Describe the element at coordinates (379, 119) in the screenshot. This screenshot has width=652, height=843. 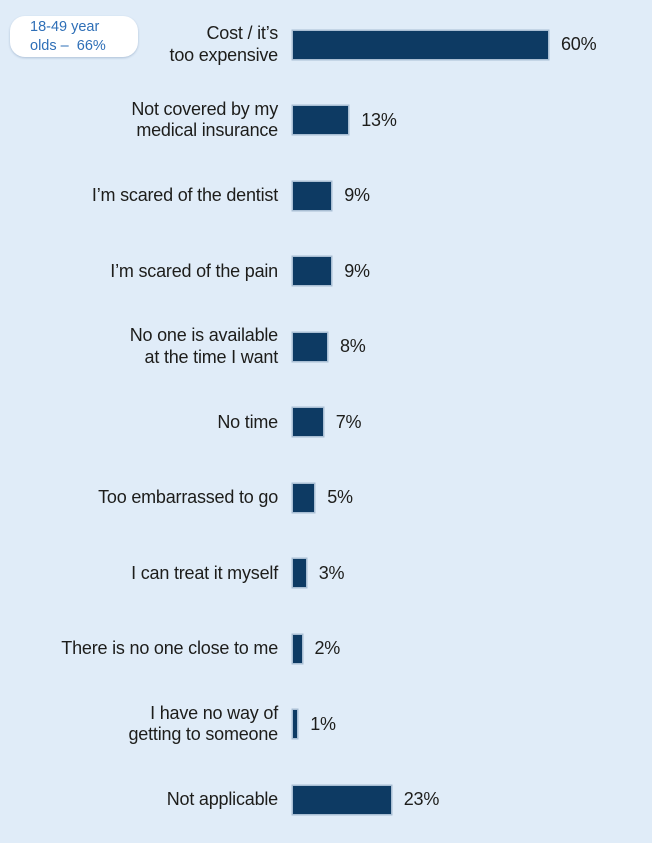
I see `value-label: 13%` at that location.